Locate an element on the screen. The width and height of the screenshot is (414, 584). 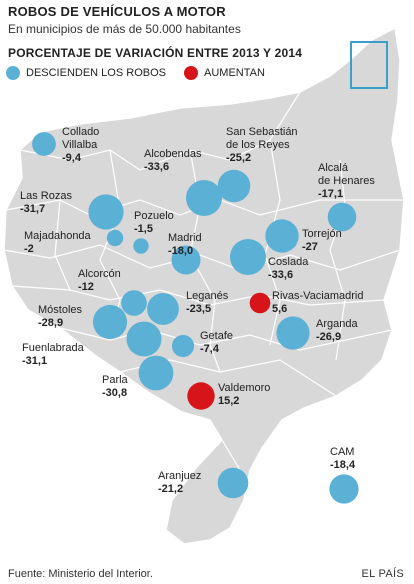
bubble-m-stoles is located at coordinates (110, 322).